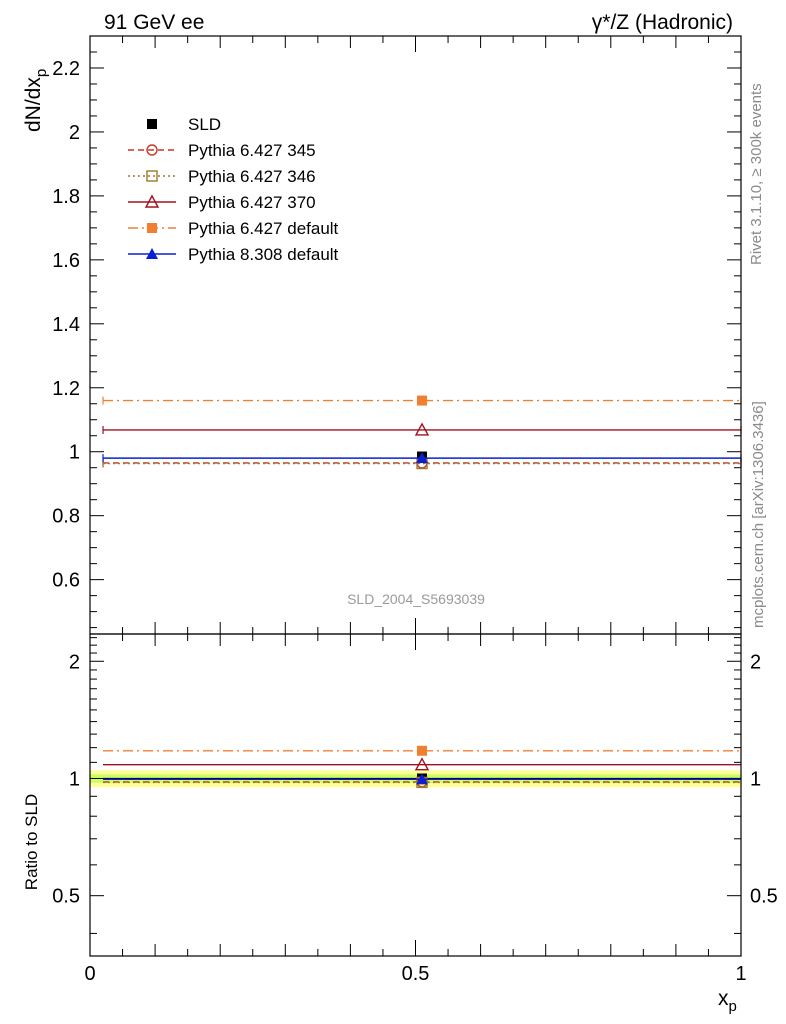  I want to click on legend-label-sld: SLD, so click(204, 124).